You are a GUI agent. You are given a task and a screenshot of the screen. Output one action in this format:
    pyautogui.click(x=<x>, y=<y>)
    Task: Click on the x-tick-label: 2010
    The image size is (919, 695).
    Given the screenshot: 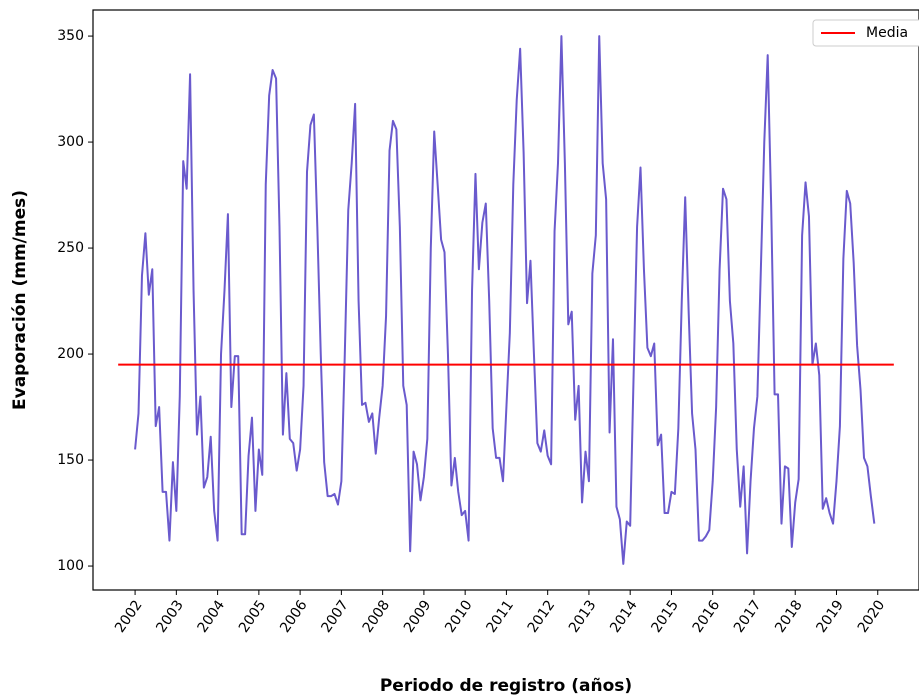 What is the action you would take?
    pyautogui.click(x=459, y=616)
    